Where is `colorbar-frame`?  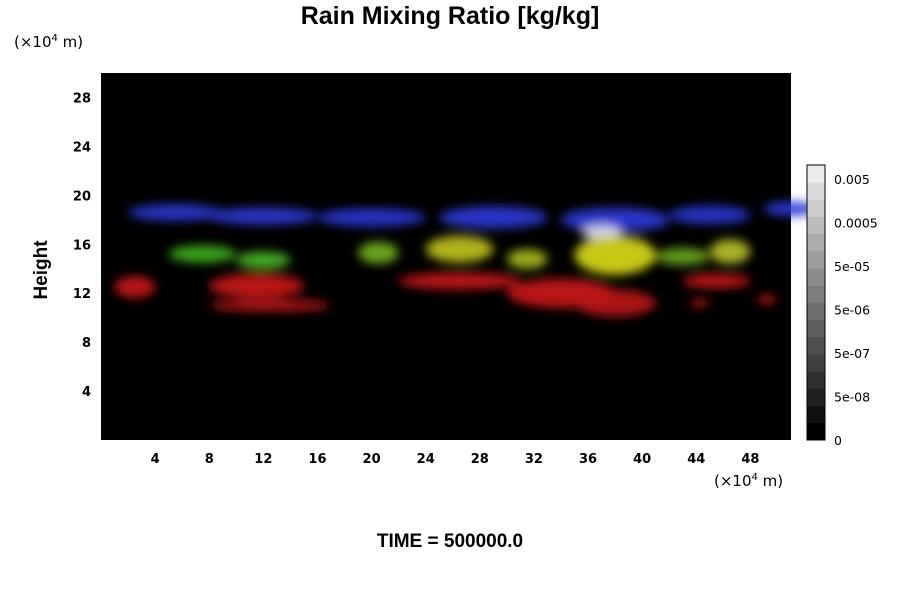 colorbar-frame is located at coordinates (816, 302).